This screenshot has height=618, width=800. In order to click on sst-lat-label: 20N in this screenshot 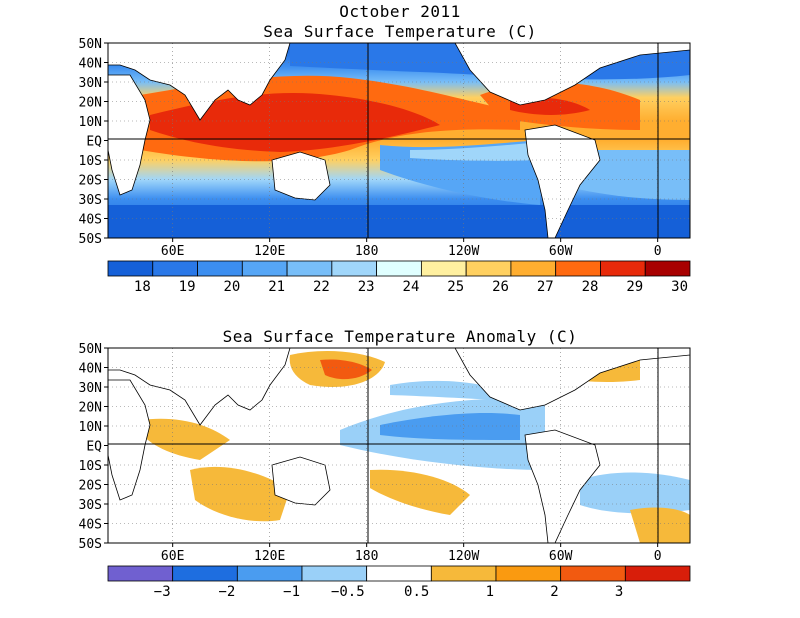, I will do `click(90, 103)`.